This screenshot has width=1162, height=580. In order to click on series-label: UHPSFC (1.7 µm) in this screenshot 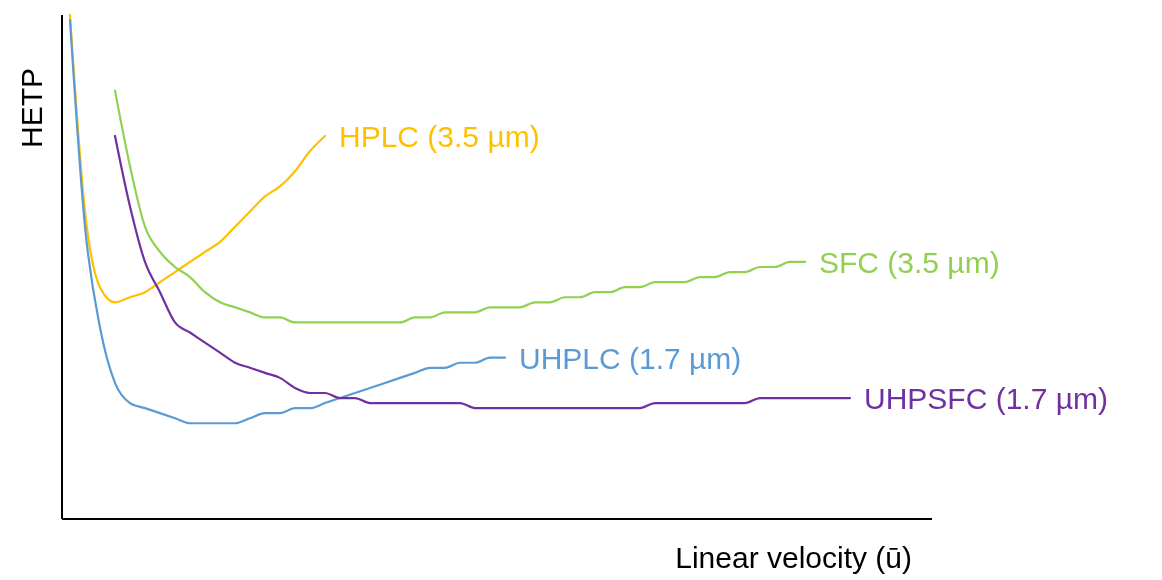, I will do `click(986, 399)`.